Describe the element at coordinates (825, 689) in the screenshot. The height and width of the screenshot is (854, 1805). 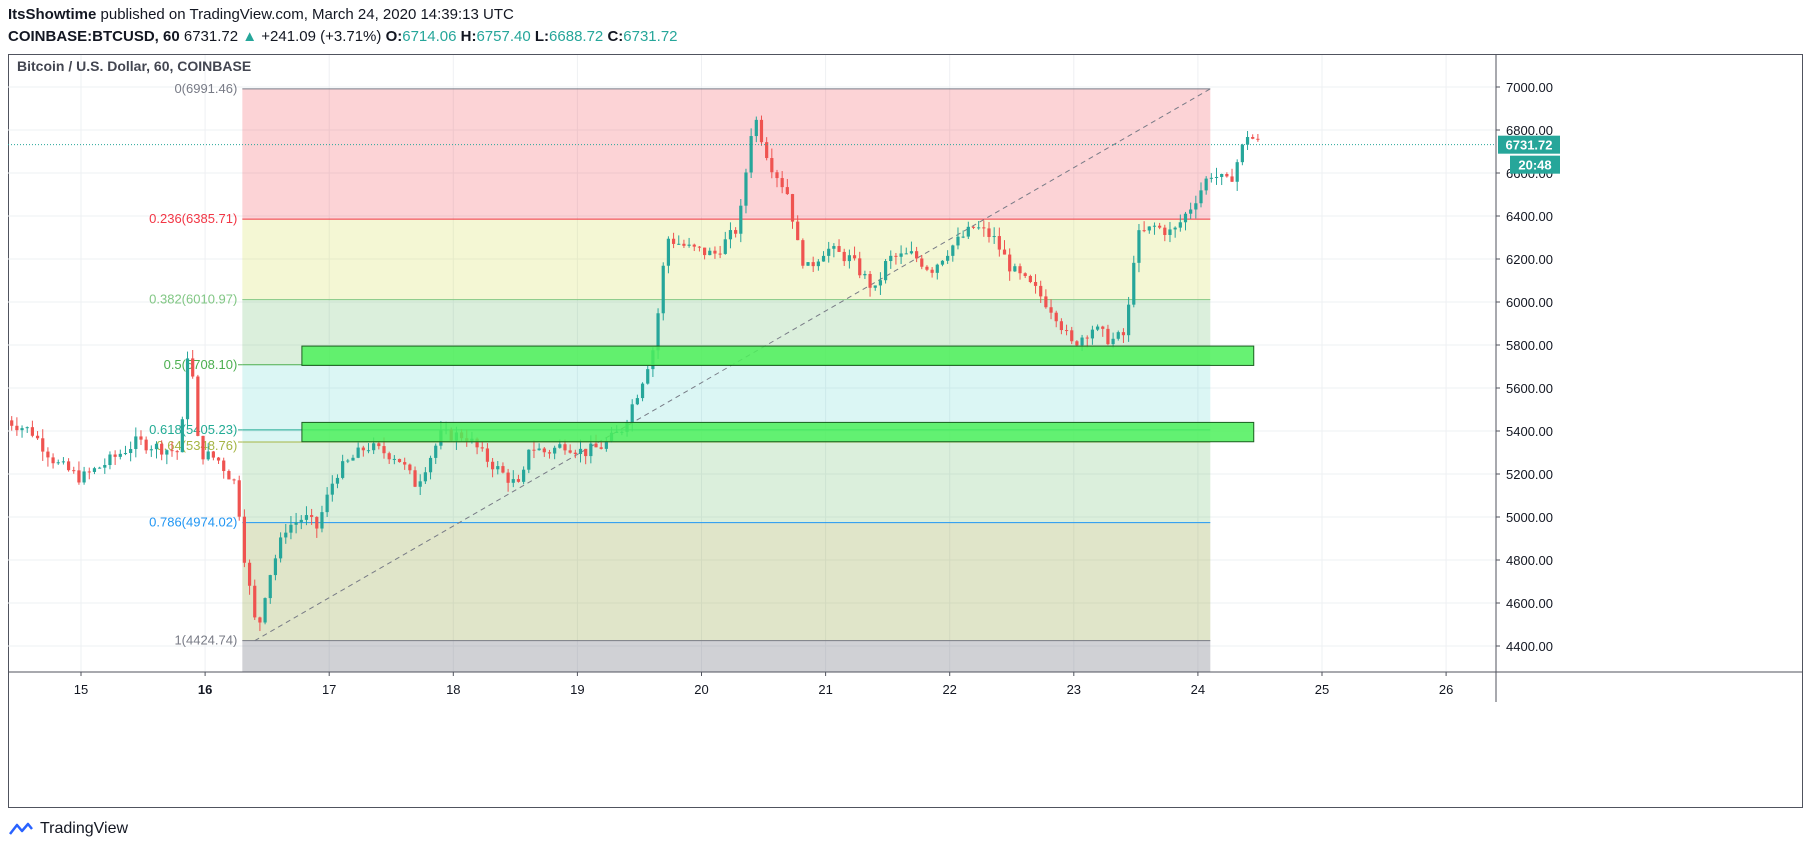
I see `x-tick-label: 21` at that location.